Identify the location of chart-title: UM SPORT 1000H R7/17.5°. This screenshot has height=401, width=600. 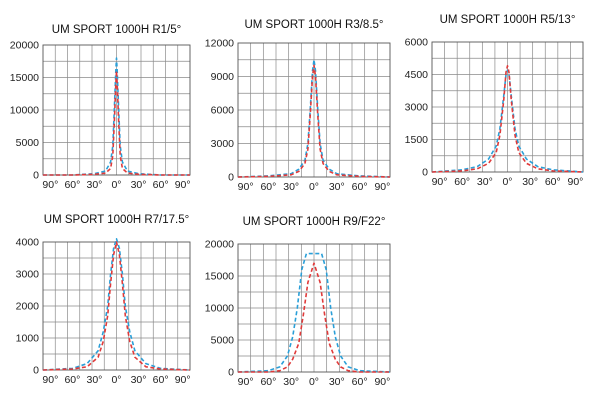
(116, 220).